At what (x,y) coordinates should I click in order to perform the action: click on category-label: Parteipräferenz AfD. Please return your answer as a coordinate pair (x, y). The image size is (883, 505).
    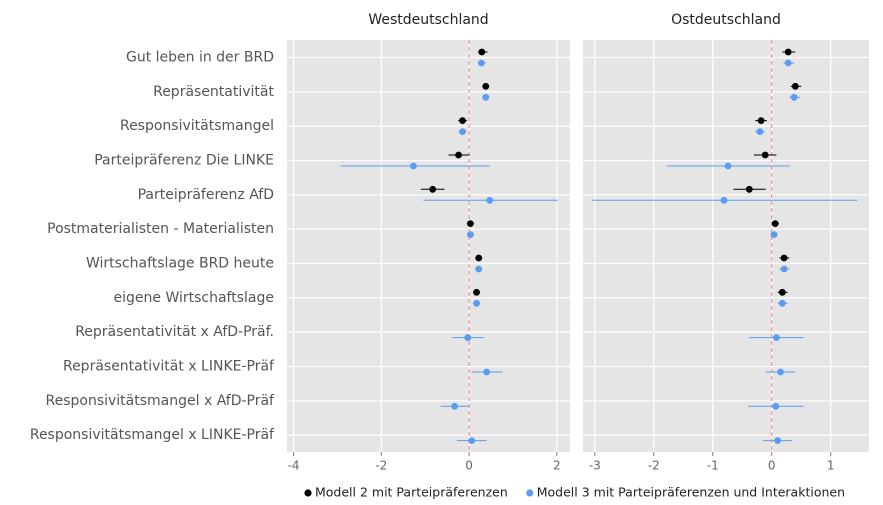
    Looking at the image, I should click on (206, 195).